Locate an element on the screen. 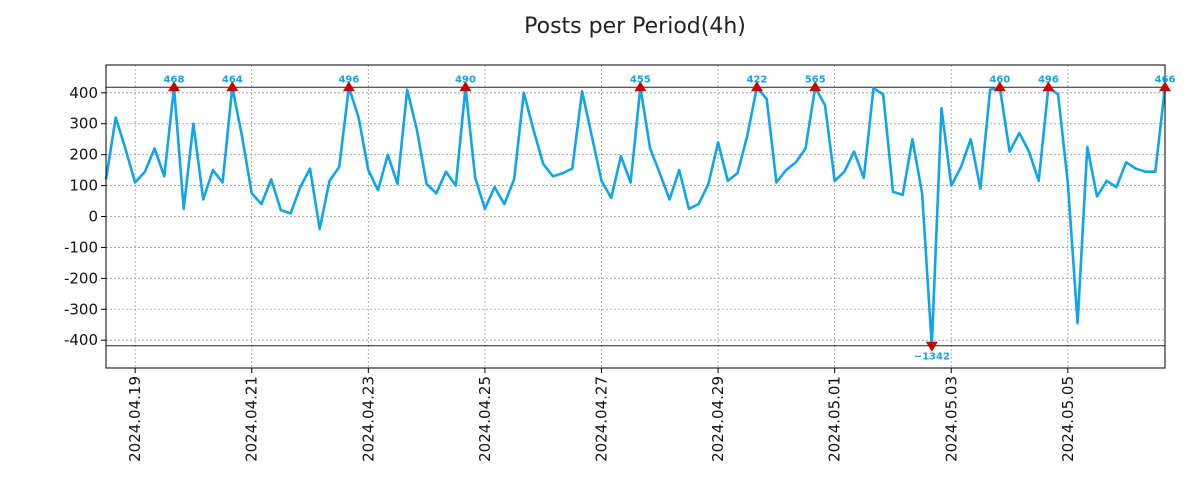 This screenshot has width=1200, height=500. y-tick-label: 200 is located at coordinates (83, 155).